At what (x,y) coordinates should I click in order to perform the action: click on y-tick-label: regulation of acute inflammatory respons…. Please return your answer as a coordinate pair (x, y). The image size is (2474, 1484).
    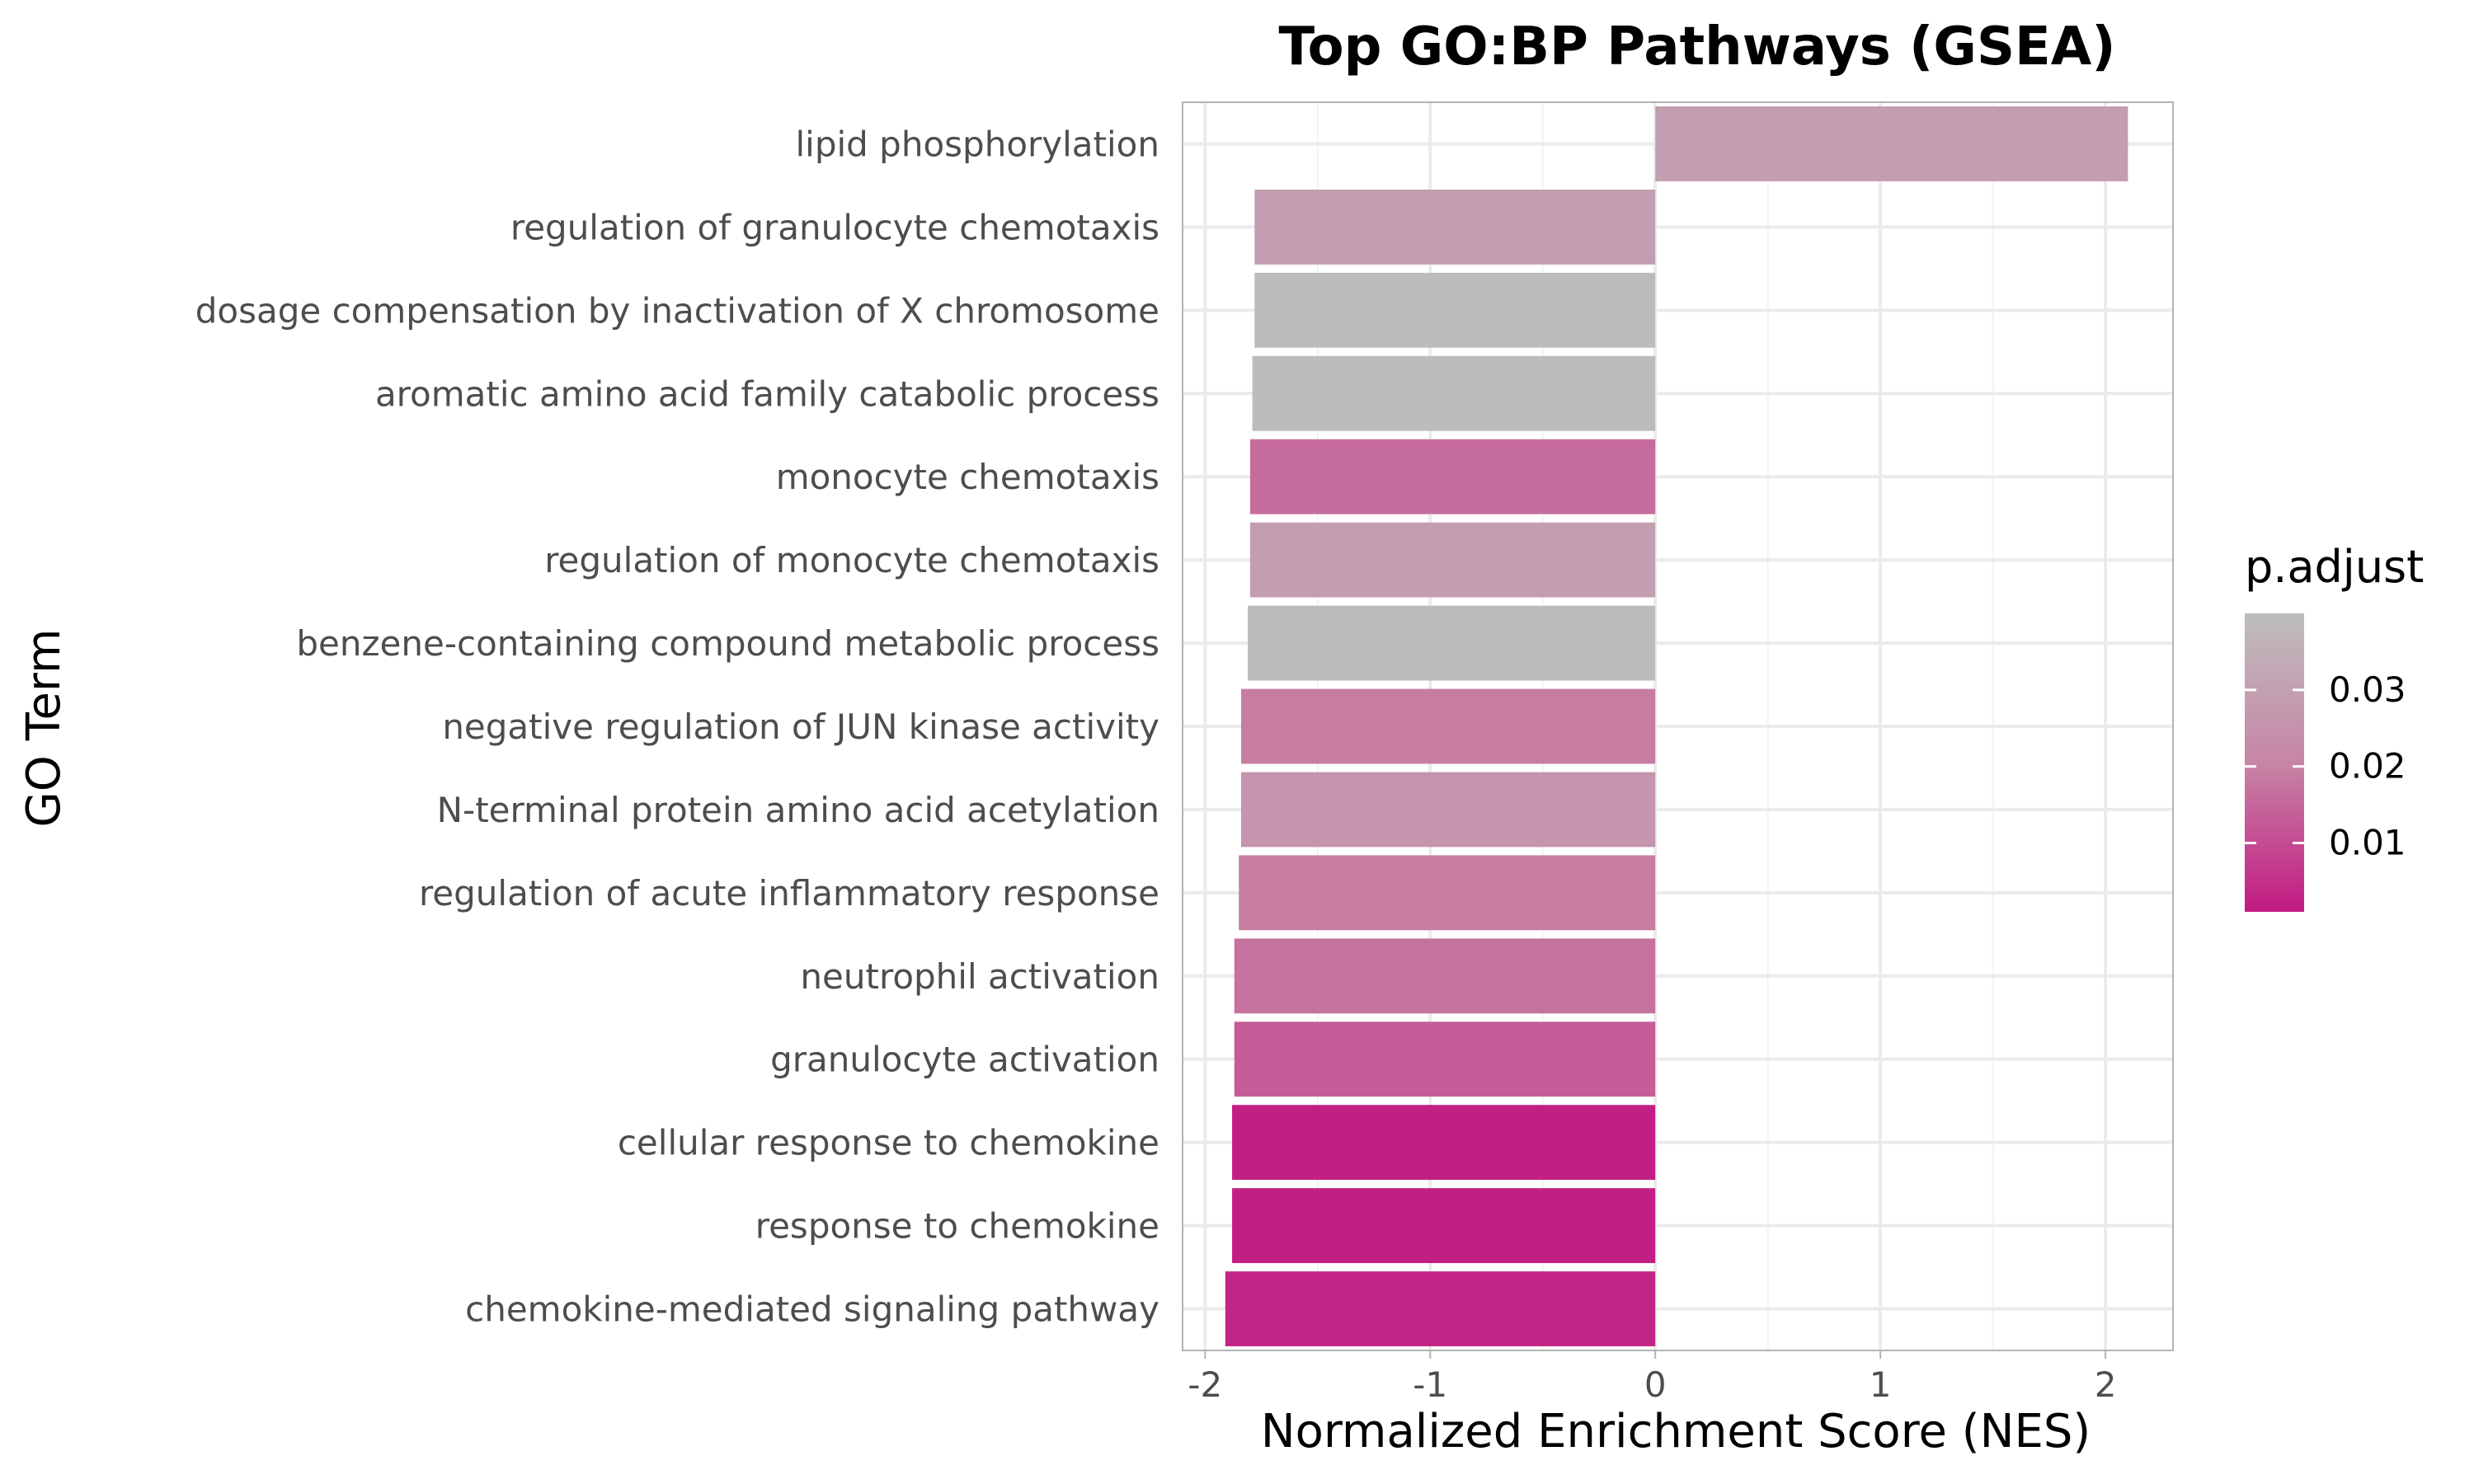
    Looking at the image, I should click on (789, 893).